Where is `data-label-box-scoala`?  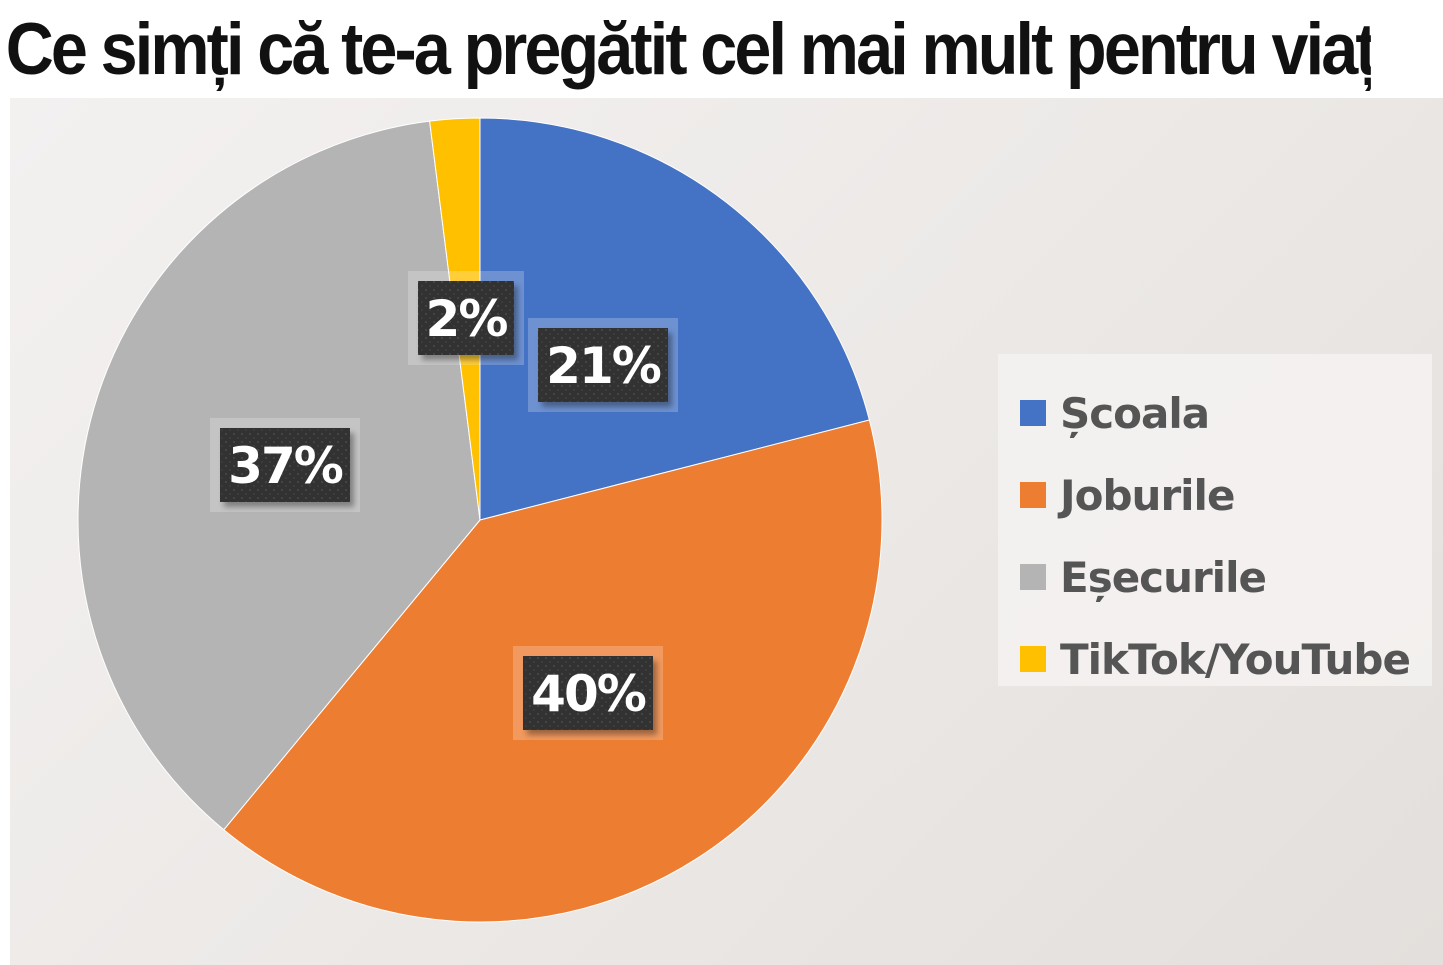 data-label-box-scoala is located at coordinates (603, 365).